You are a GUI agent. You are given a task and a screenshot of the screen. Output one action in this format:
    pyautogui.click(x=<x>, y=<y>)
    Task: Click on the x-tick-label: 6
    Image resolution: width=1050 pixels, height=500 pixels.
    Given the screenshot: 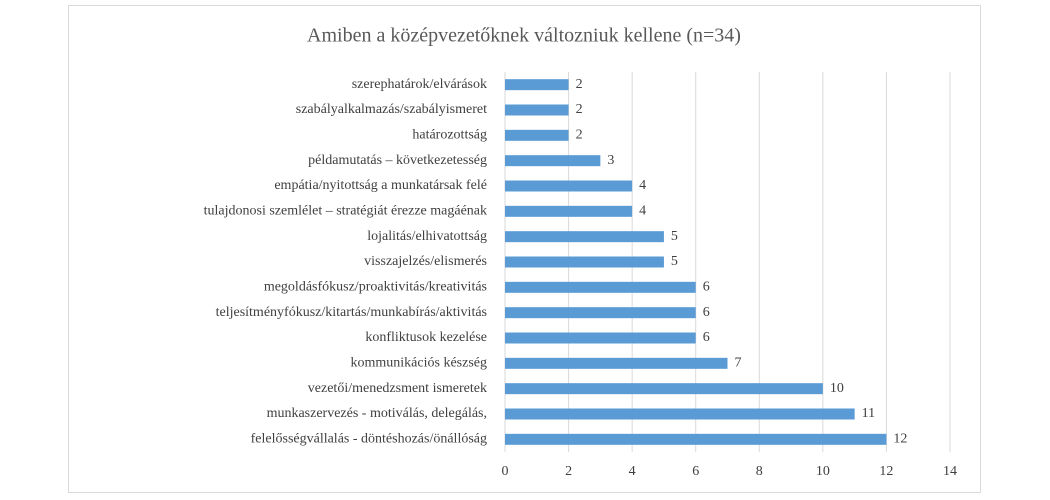 What is the action you would take?
    pyautogui.click(x=695, y=471)
    